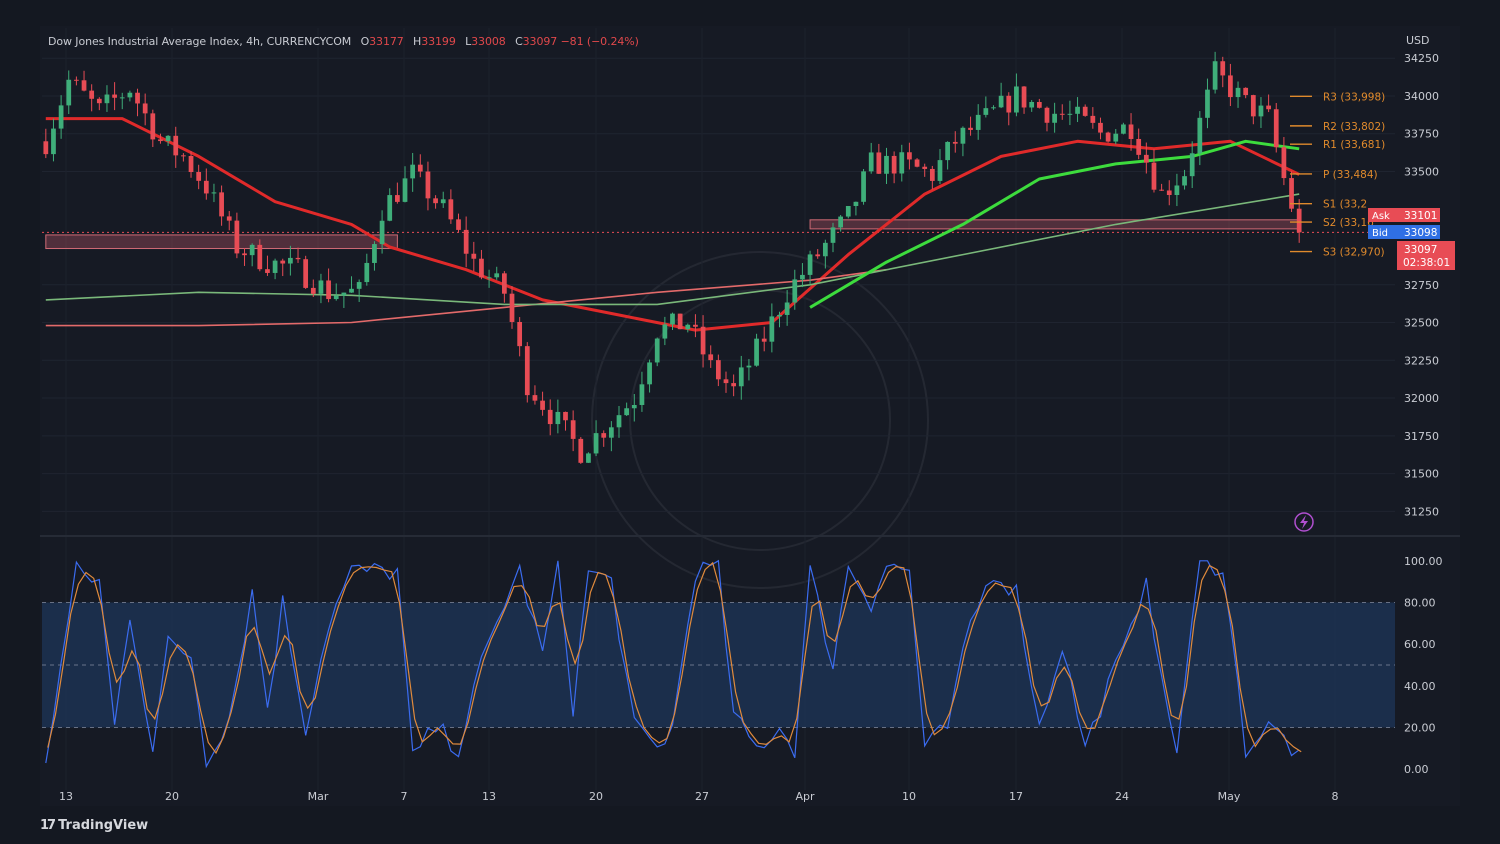  Describe the element at coordinates (1421, 511) in the screenshot. I see `price-tick-label: 31250` at that location.